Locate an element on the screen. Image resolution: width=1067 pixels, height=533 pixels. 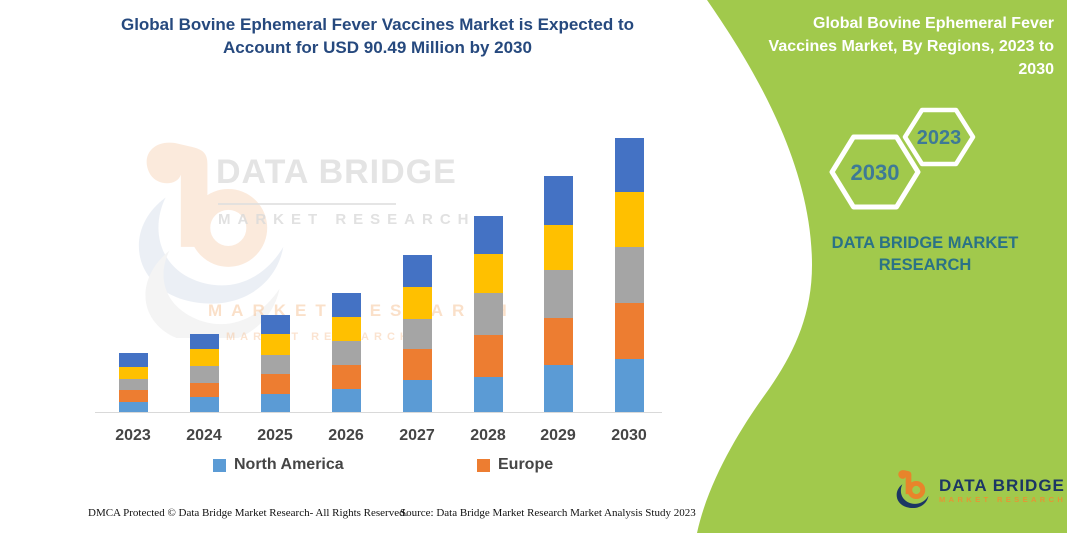
hexagon-2023 is located at coordinates (939, 137).